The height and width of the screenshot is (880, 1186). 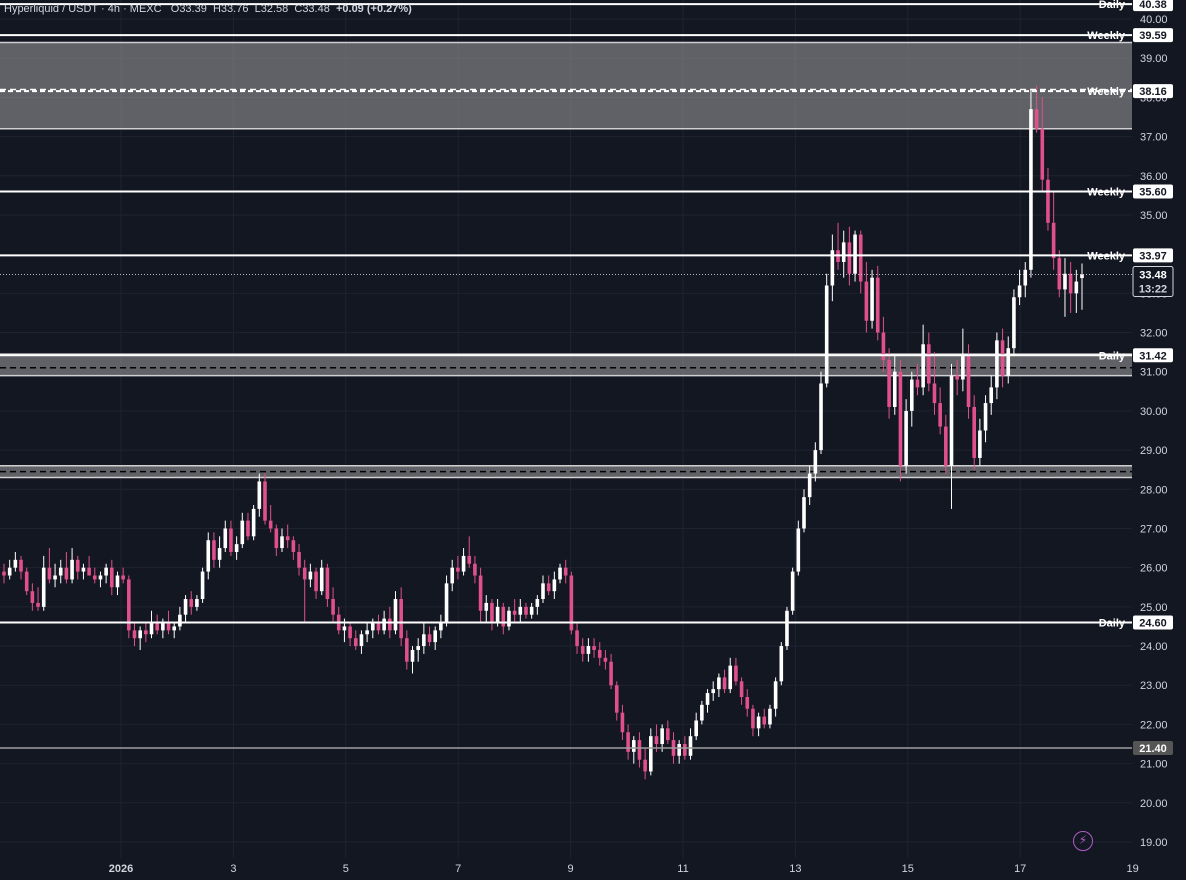 I want to click on y-tick-label: 28.00, so click(x=1154, y=490).